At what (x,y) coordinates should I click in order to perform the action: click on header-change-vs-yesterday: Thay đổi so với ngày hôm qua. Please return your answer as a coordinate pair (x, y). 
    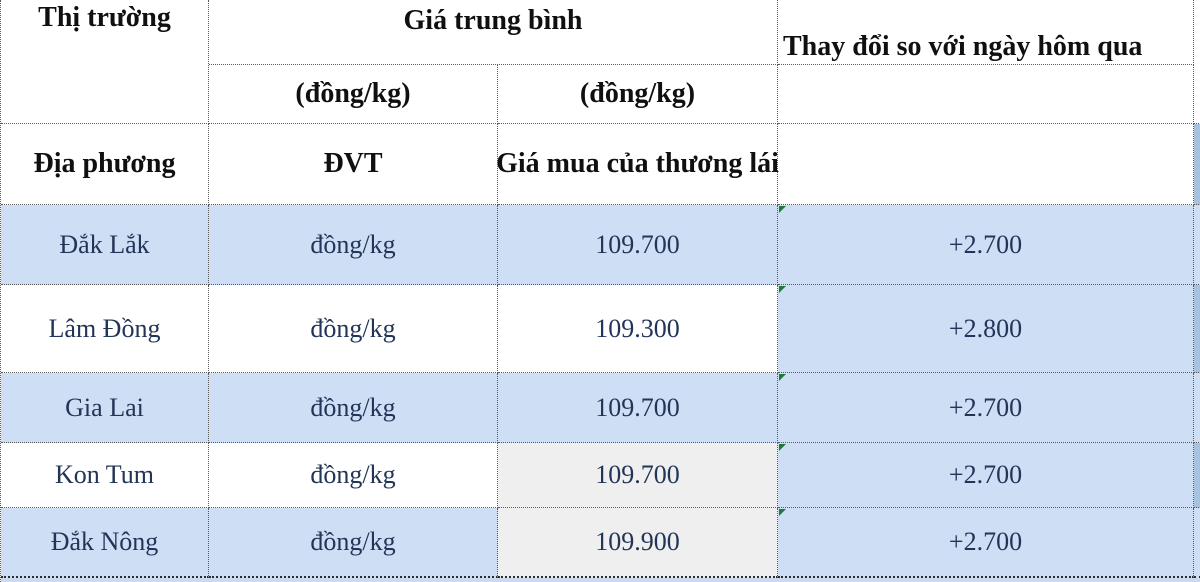
    Looking at the image, I should click on (986, 32).